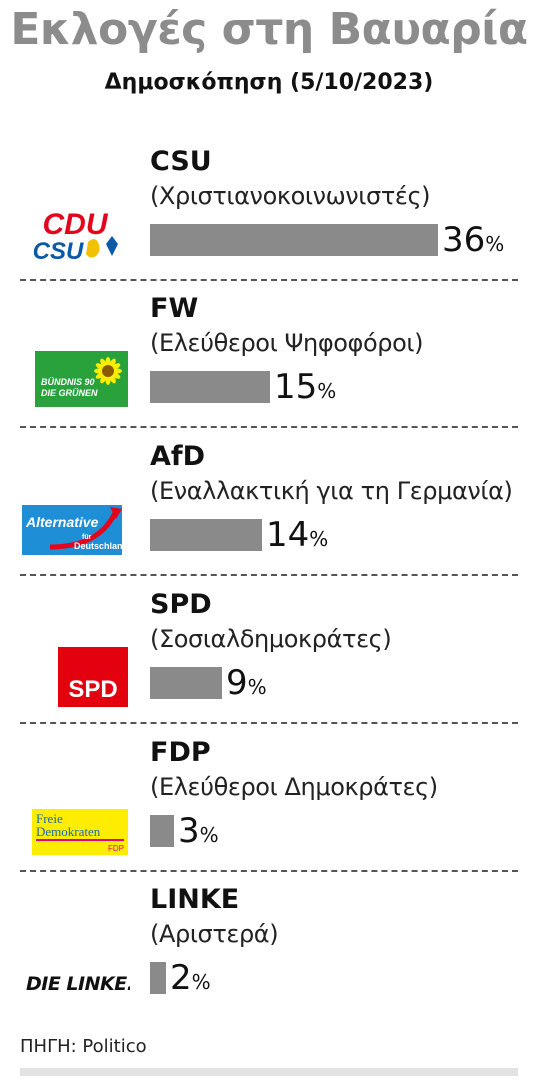 This screenshot has height=1091, width=538. I want to click on data-label-value: 2, so click(181, 978).